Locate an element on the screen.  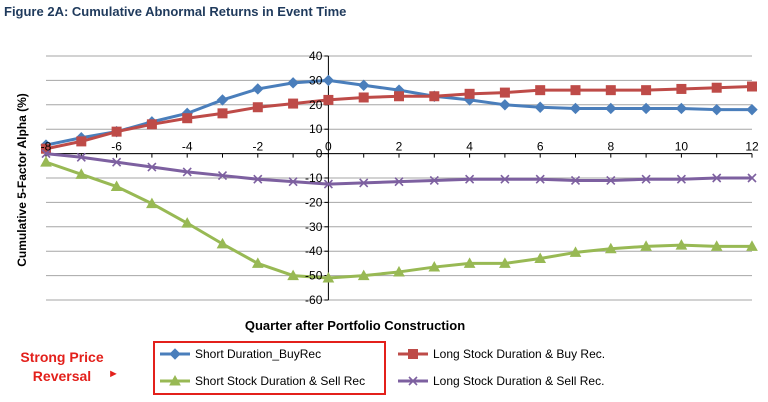
legend-label: Long Stock Duration & Buy Rec. is located at coordinates (519, 354).